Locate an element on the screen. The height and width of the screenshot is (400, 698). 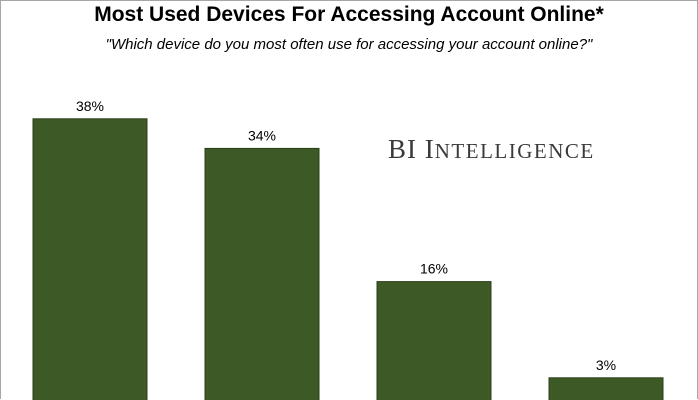
bar-2-label: 34% is located at coordinates (262, 135).